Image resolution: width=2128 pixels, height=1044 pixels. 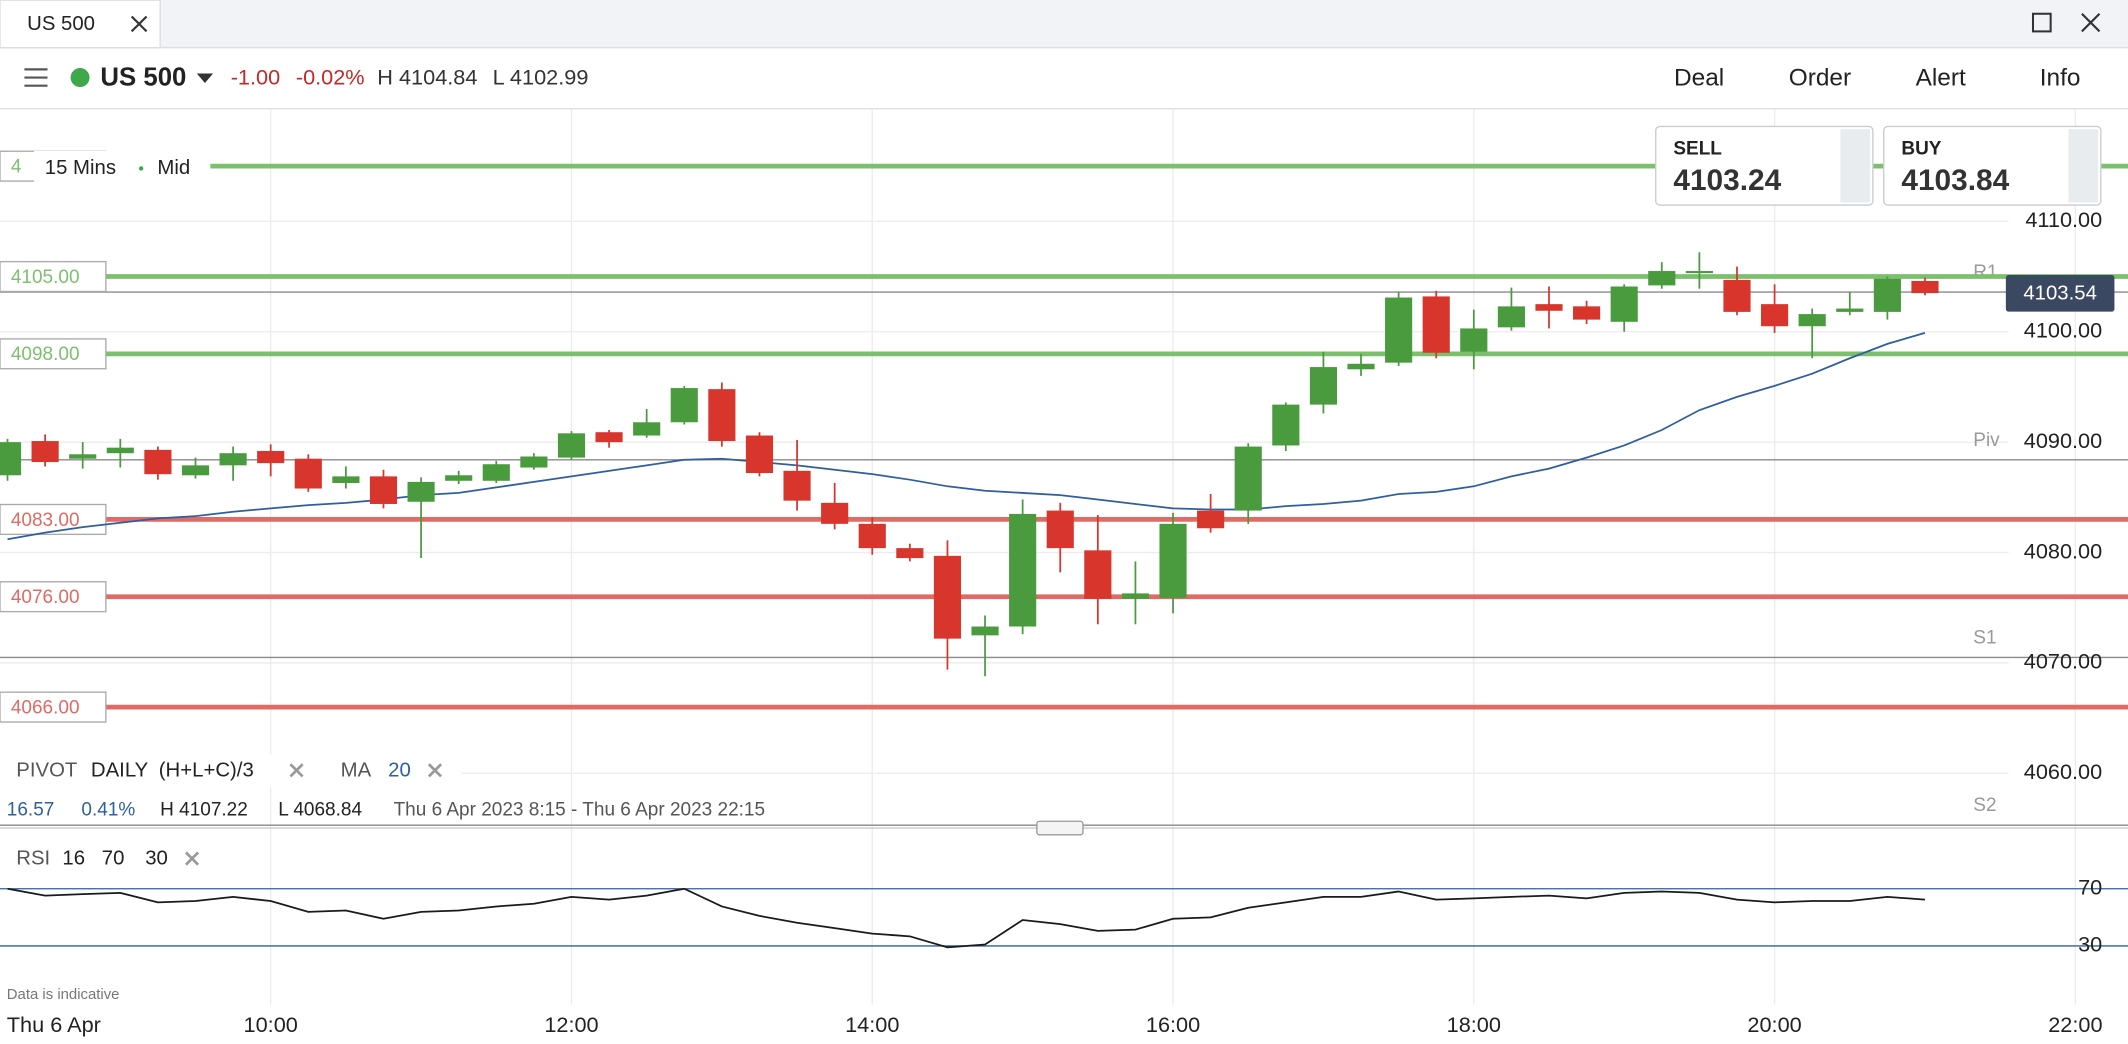 I want to click on high: H 4104.84, so click(x=427, y=77).